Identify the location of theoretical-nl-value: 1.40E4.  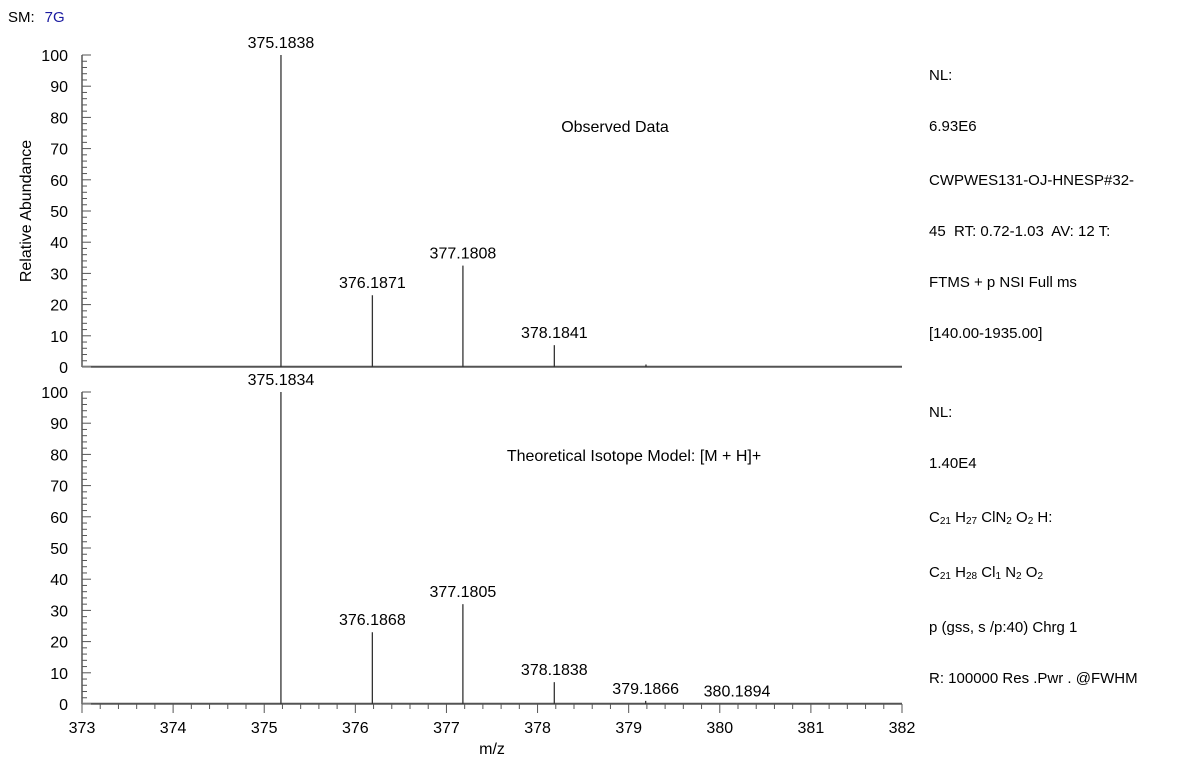
(953, 463).